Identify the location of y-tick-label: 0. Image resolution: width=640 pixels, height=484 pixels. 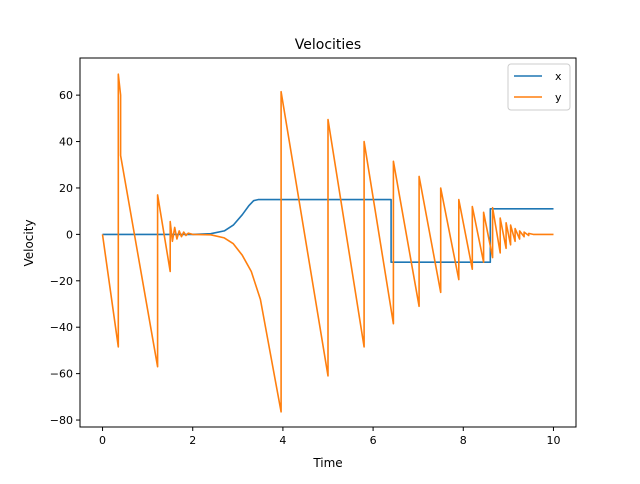
(69, 234).